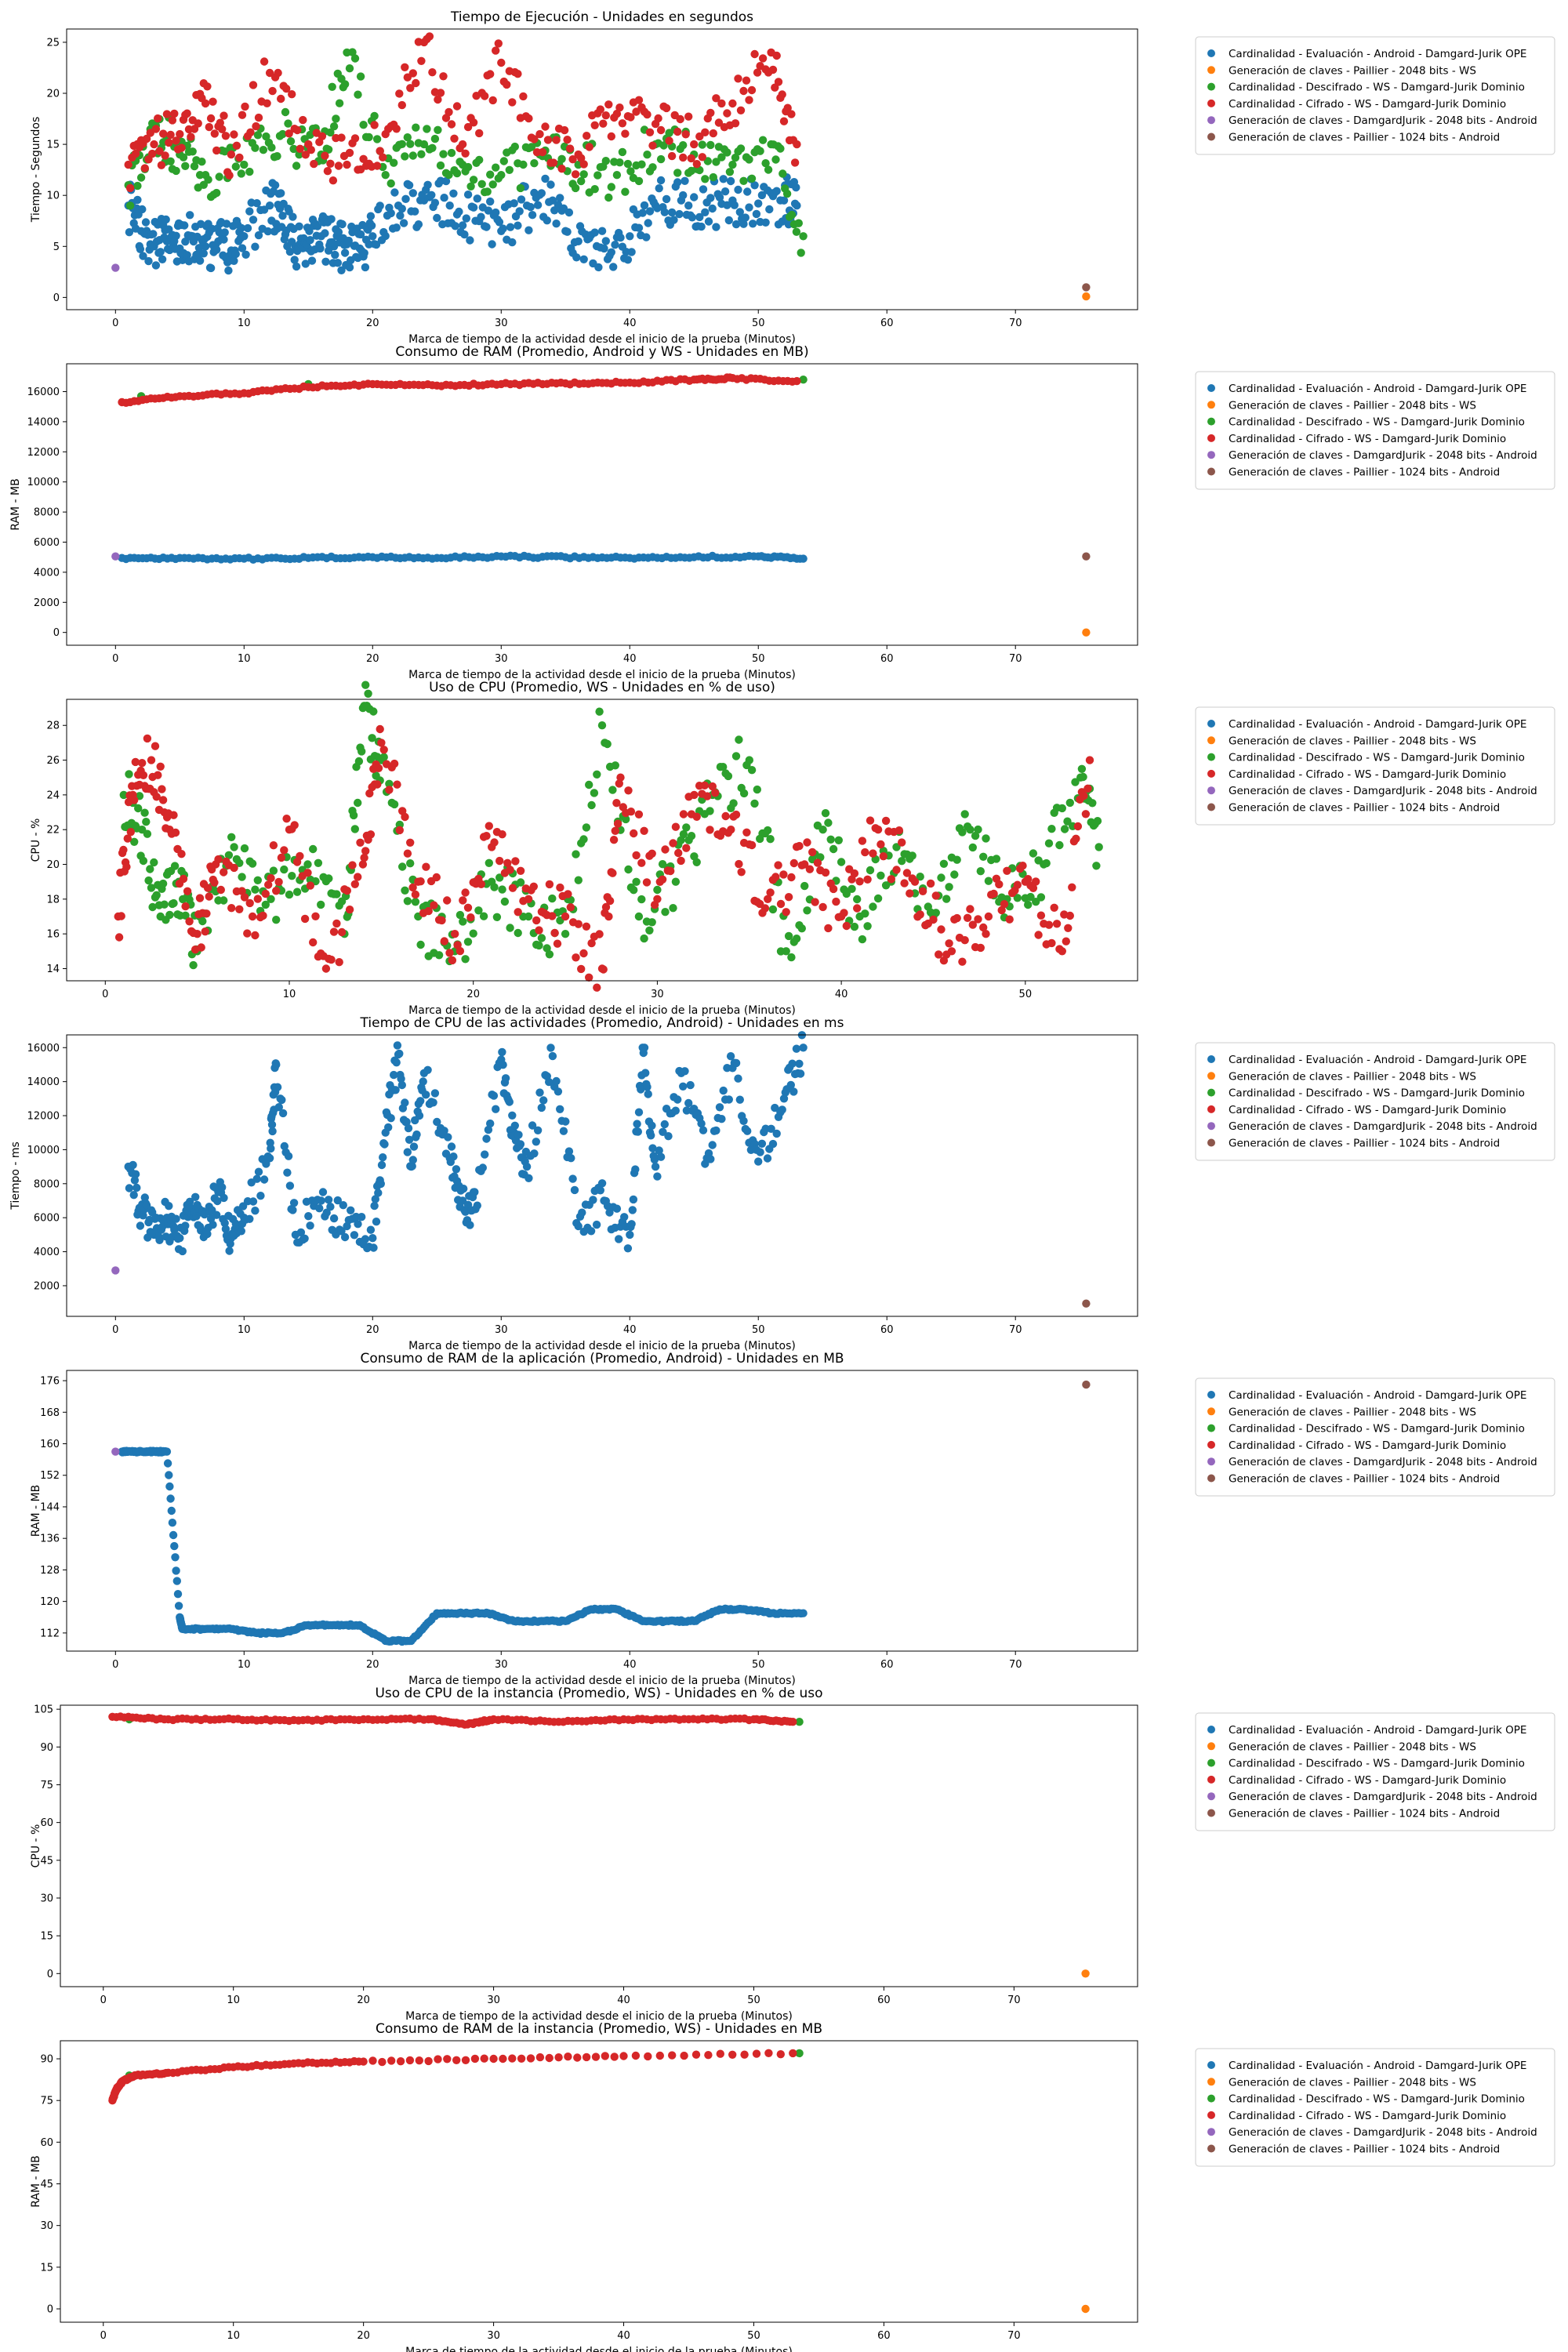 The height and width of the screenshot is (2352, 1568). What do you see at coordinates (36, 2181) in the screenshot?
I see `y-axis-label: RAM - MB` at bounding box center [36, 2181].